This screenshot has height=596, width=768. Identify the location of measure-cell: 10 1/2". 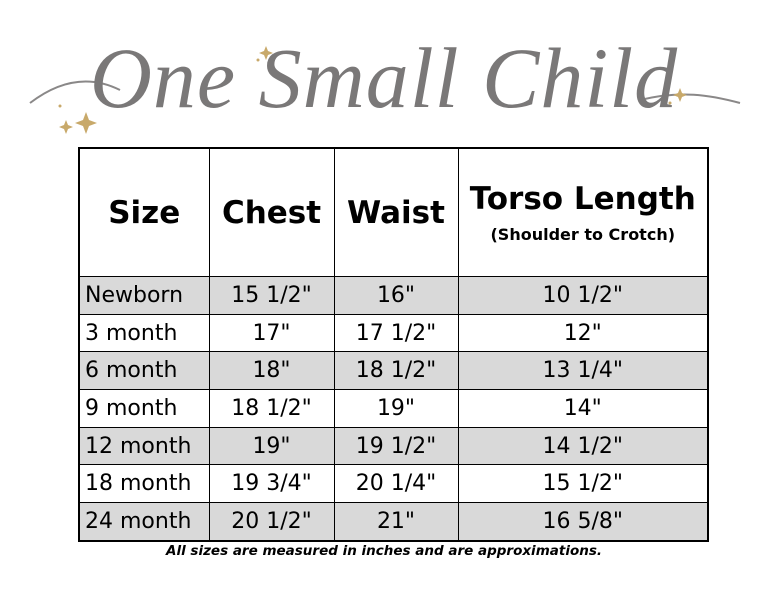
(583, 295).